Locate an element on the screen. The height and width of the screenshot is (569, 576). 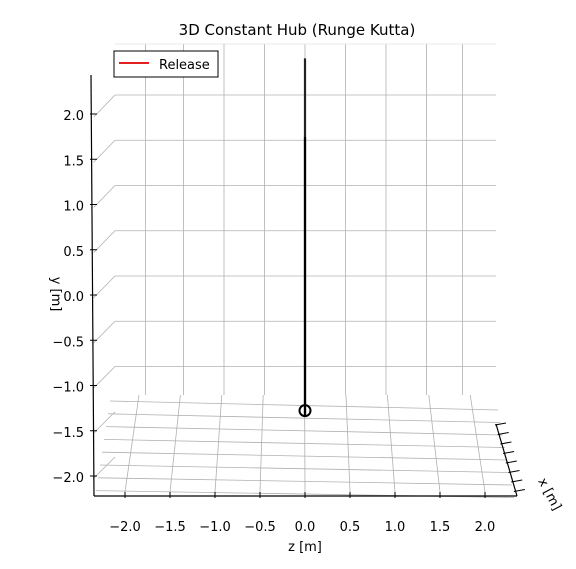
y-ticks: −2.0 −1.5 −1.0 −0.5 0.0 0.5 1.0 1.5 2.0 is located at coordinates (74, 297).